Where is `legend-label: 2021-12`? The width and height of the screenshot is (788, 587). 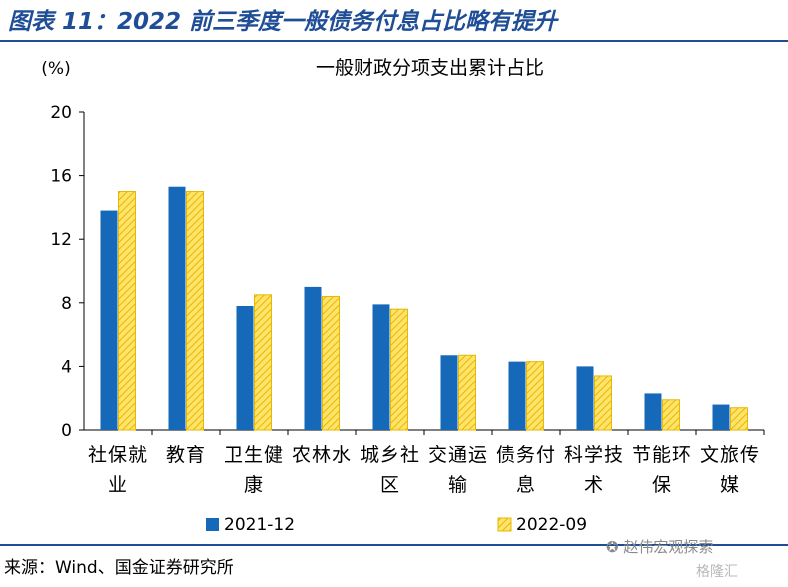
legend-label: 2021-12 is located at coordinates (259, 525).